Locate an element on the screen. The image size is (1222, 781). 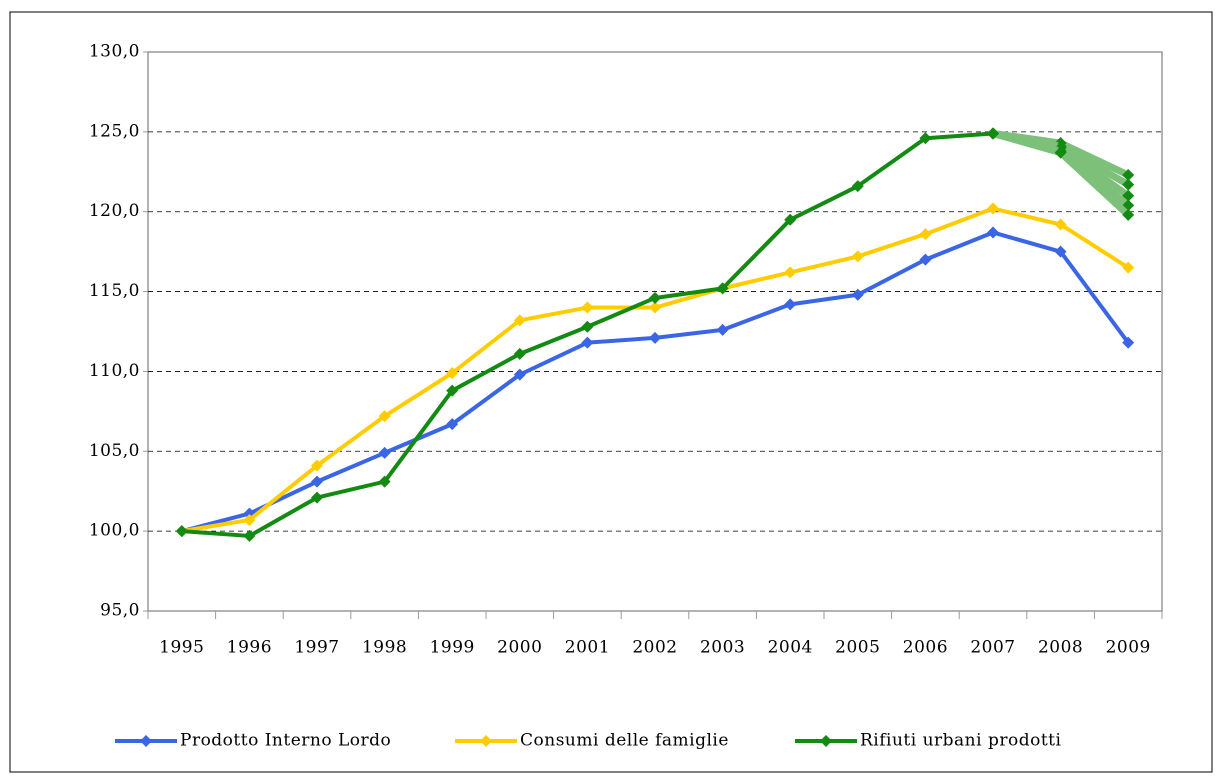
x-tick-label: 2006 is located at coordinates (925, 648).